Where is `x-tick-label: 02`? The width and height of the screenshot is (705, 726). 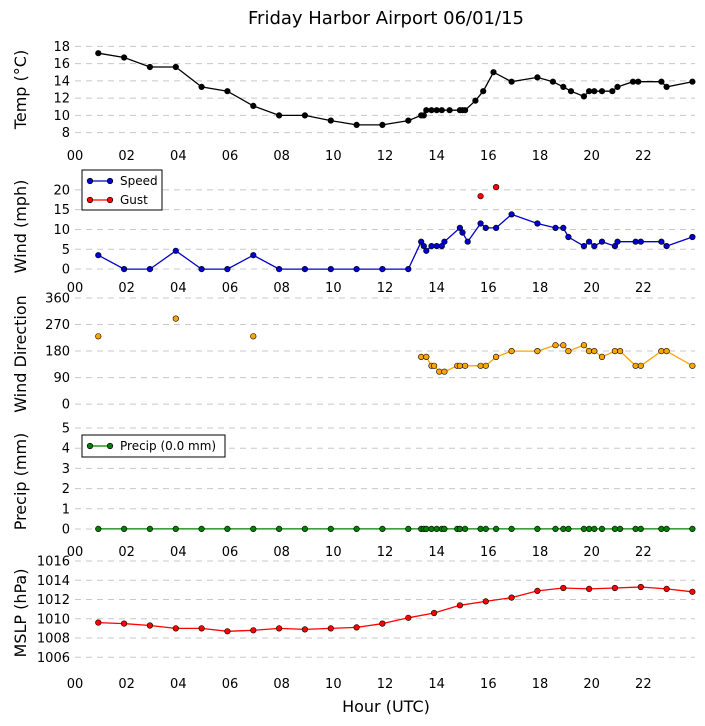 x-tick-label: 02 is located at coordinates (126, 288).